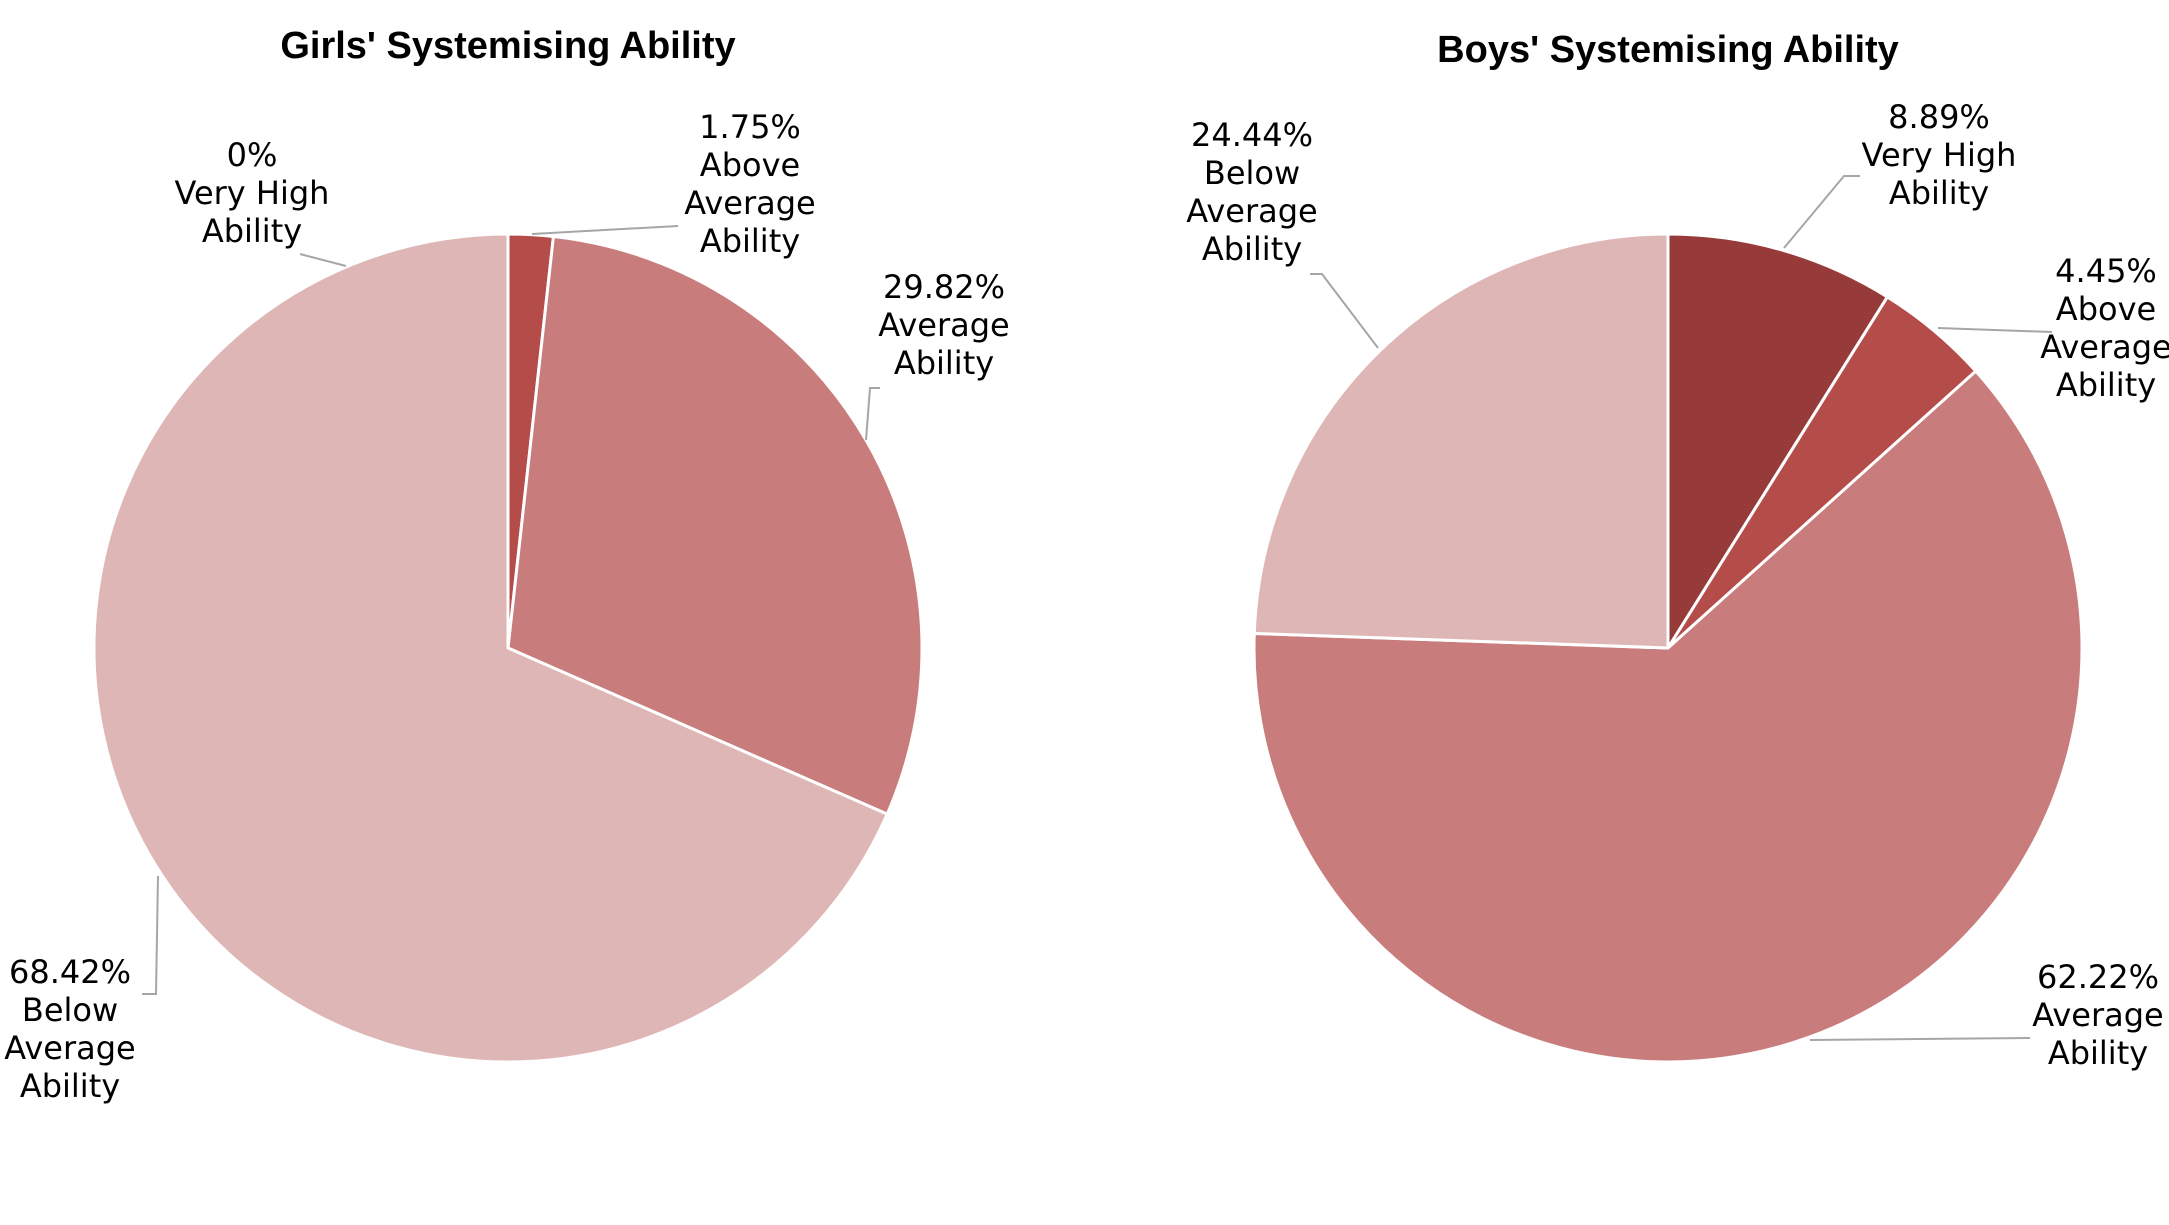 The image size is (2169, 1225). I want to click on girls-data-label-very-high-ability: 0% Very High Ability, so click(252, 193).